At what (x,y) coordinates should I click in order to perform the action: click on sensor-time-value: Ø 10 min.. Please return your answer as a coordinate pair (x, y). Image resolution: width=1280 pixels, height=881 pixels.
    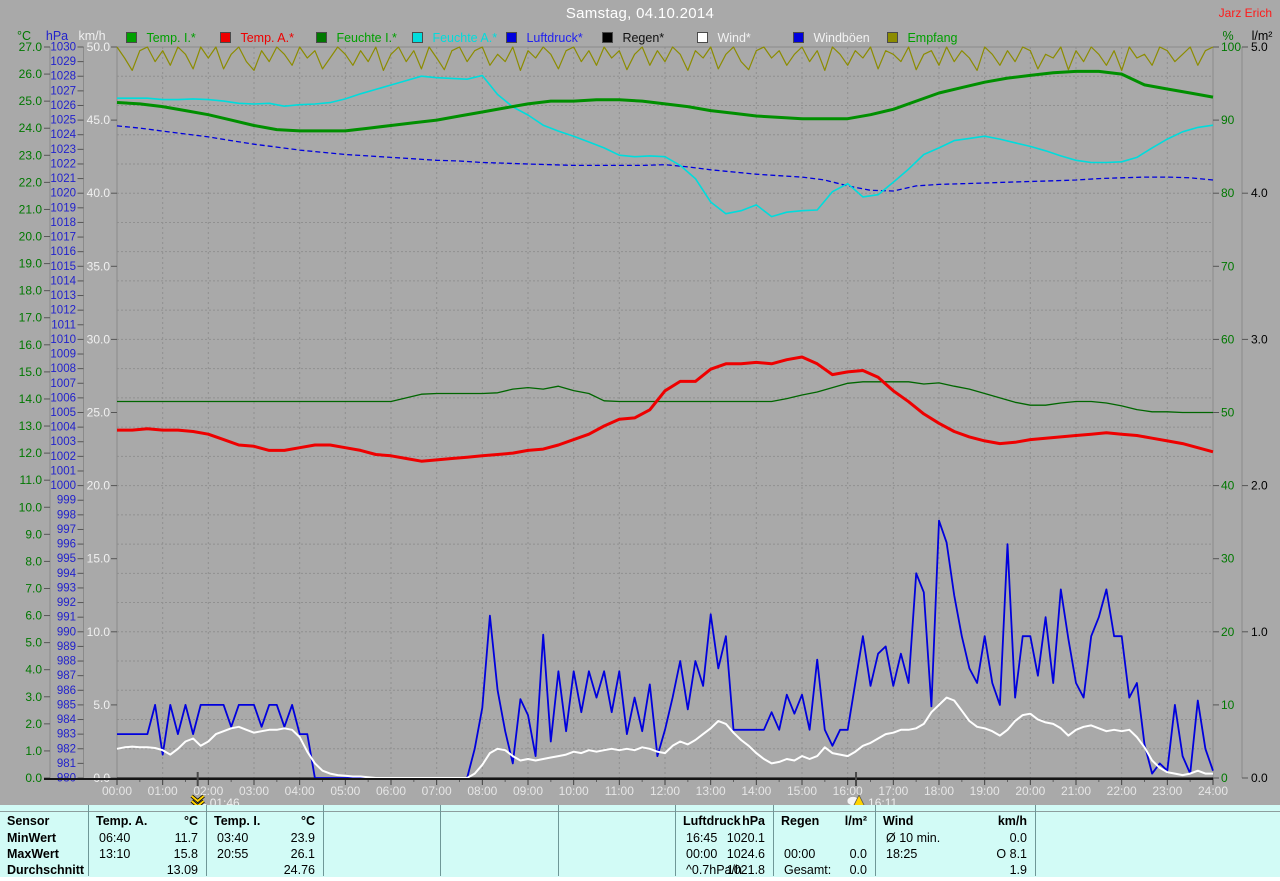
    Looking at the image, I should click on (913, 838).